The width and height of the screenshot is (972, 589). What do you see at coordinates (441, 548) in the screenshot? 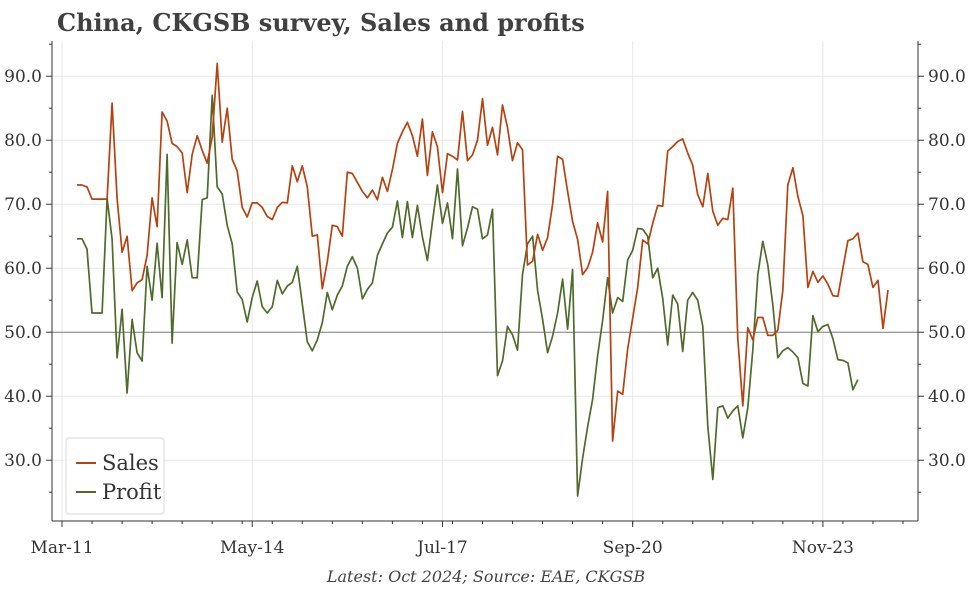
I see `xtick-label: Jul-17` at bounding box center [441, 548].